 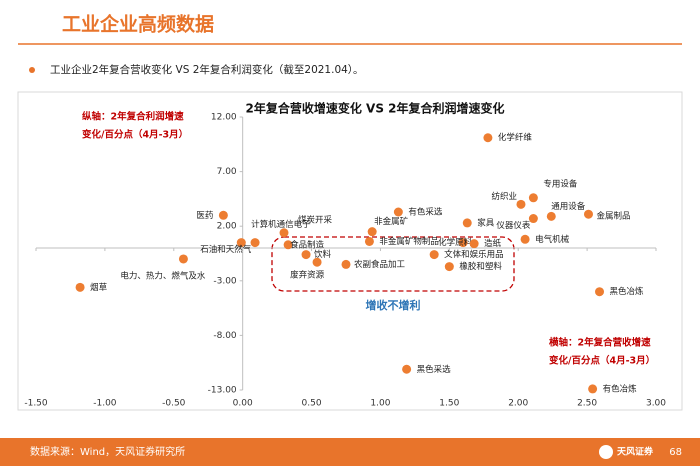 I want to click on point-label: 煤炭开采, so click(x=315, y=219).